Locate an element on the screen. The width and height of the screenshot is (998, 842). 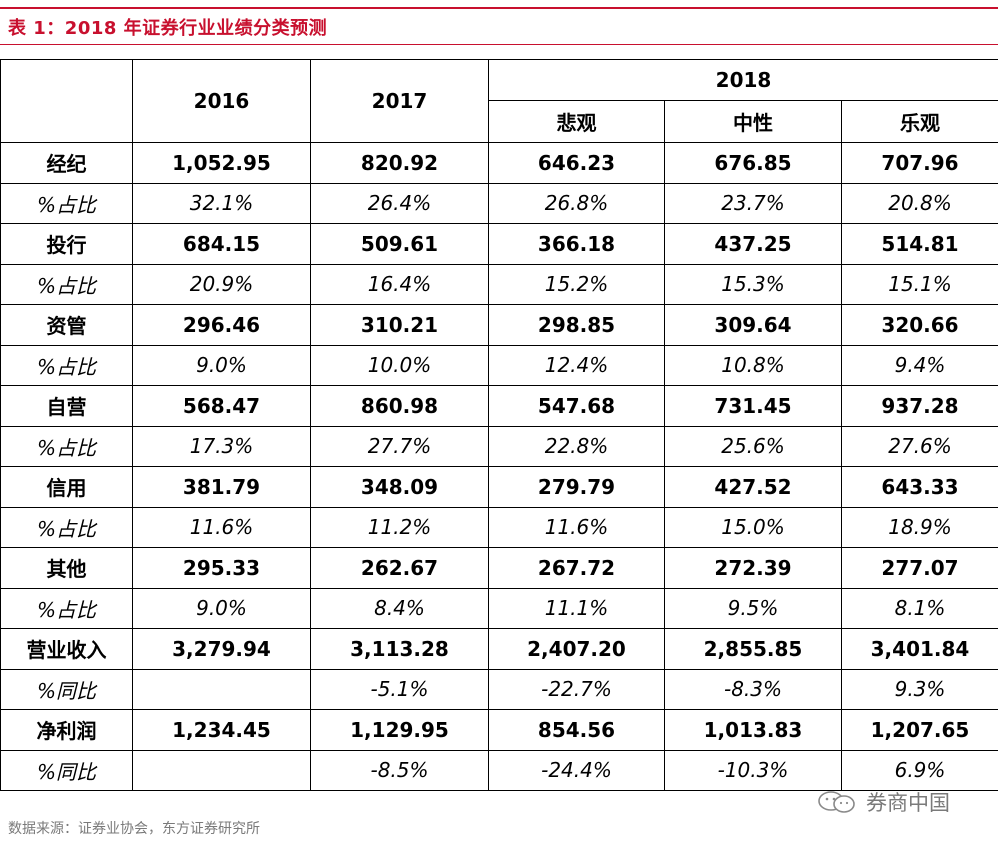
row-label: 净利润 is located at coordinates (66, 730).